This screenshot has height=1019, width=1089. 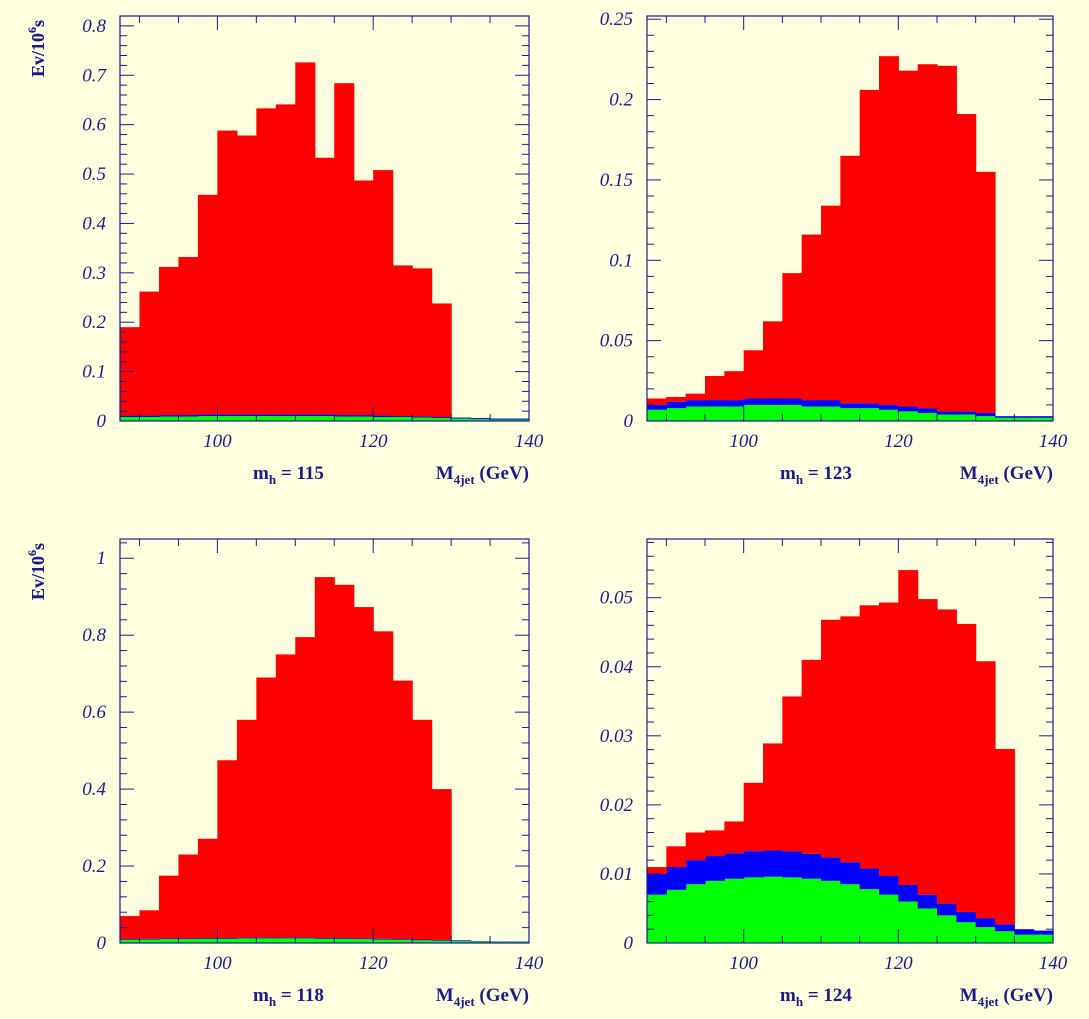 I want to click on series-red, so click(x=286, y=240).